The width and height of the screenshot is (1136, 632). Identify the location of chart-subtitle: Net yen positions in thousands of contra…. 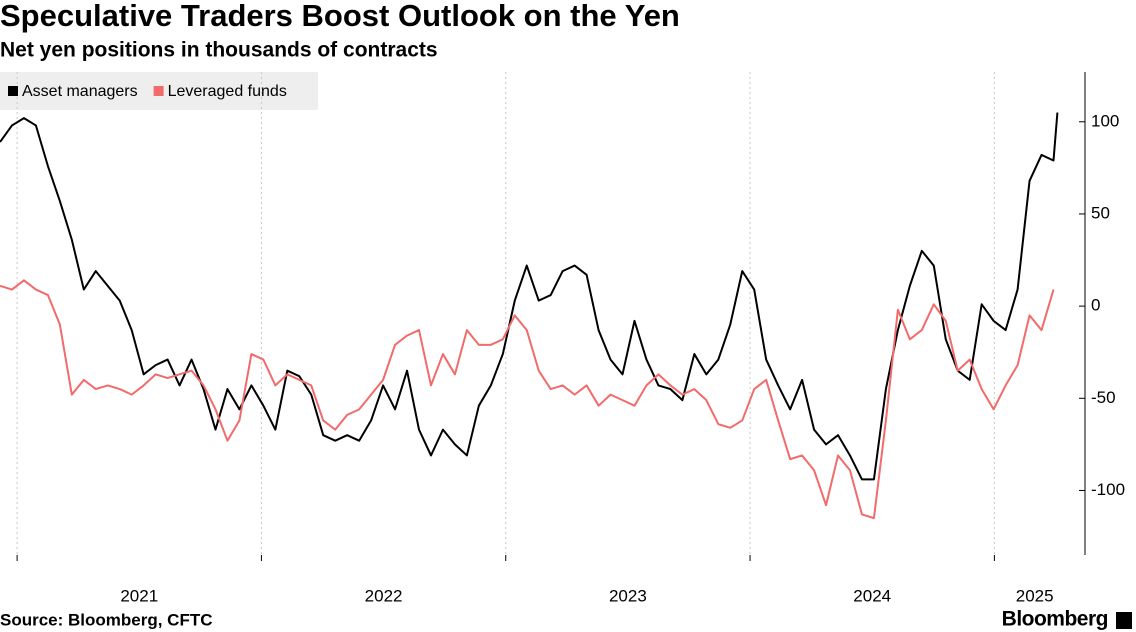
(219, 50).